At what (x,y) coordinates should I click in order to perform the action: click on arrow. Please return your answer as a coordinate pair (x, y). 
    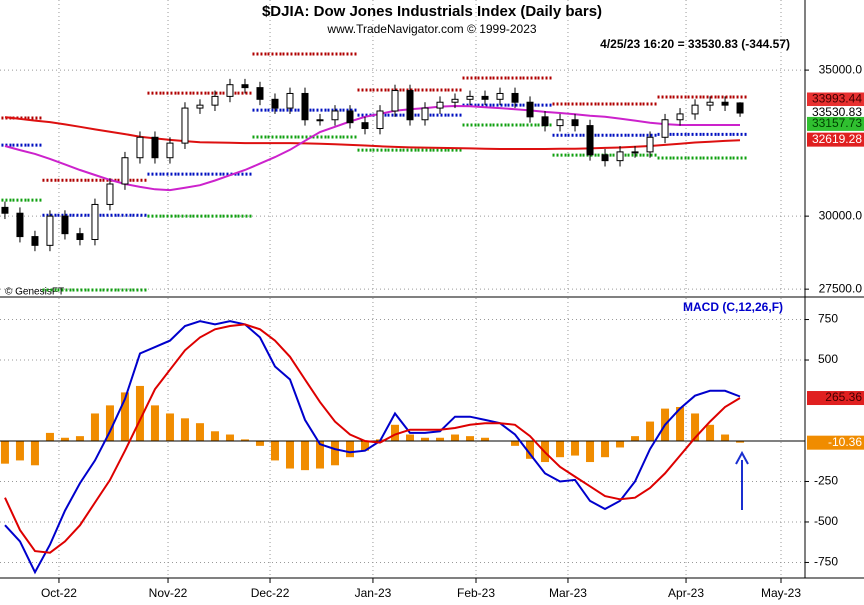
    Looking at the image, I should click on (742, 480).